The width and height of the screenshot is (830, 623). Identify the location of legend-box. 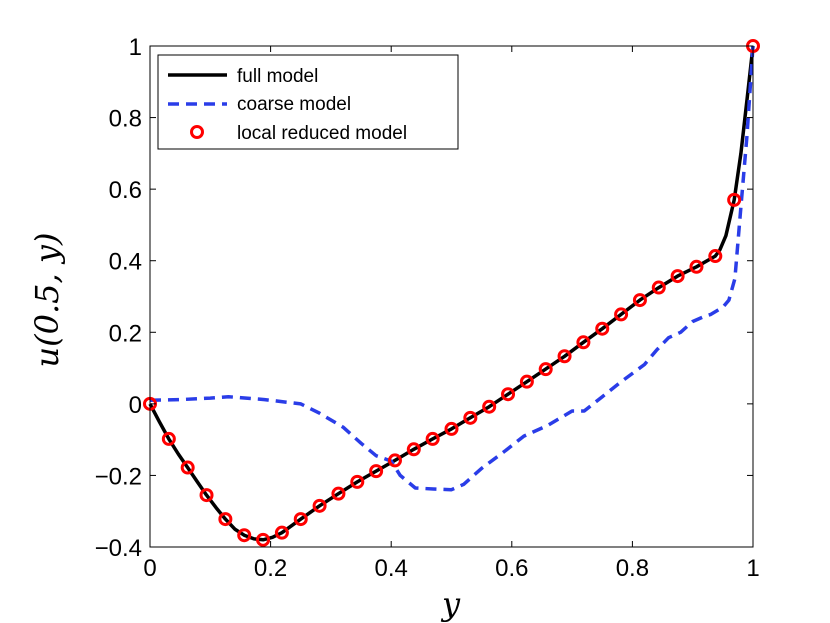
(308, 102).